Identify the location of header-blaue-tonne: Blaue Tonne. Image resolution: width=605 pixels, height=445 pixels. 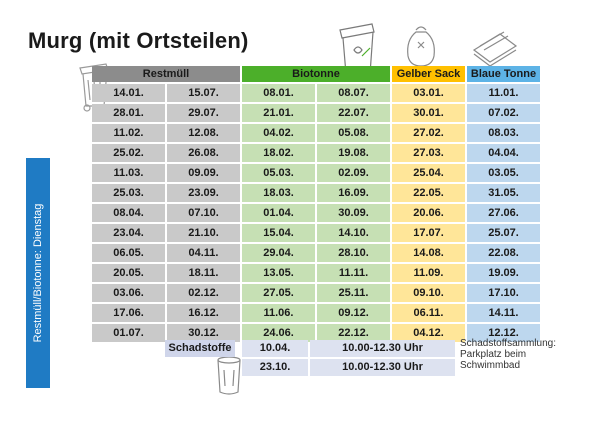
(503, 74).